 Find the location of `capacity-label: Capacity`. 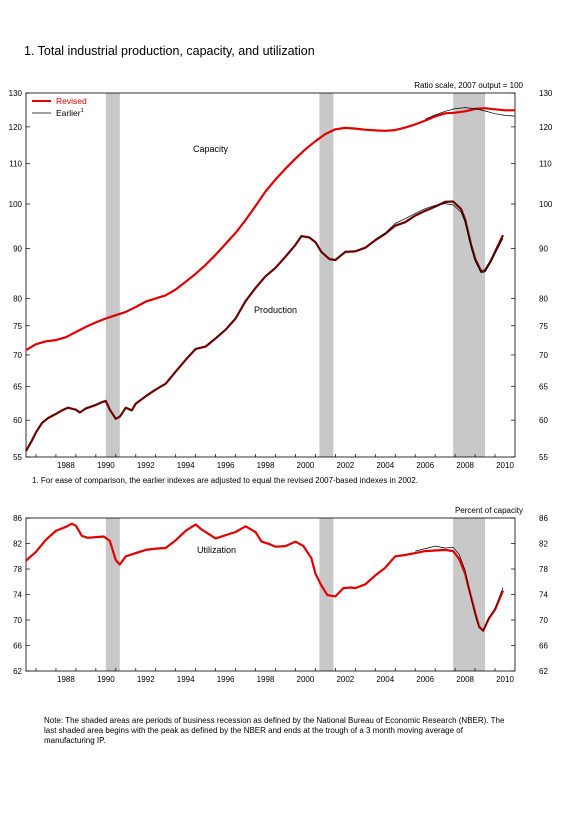

capacity-label: Capacity is located at coordinates (211, 149).